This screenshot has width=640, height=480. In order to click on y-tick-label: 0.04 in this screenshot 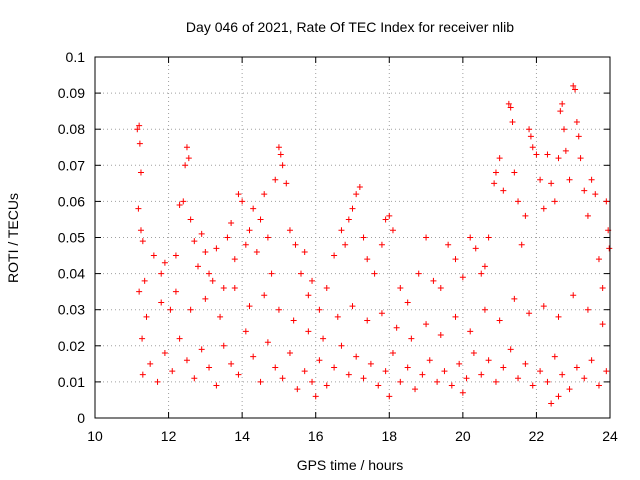, I will do `click(71, 274)`.